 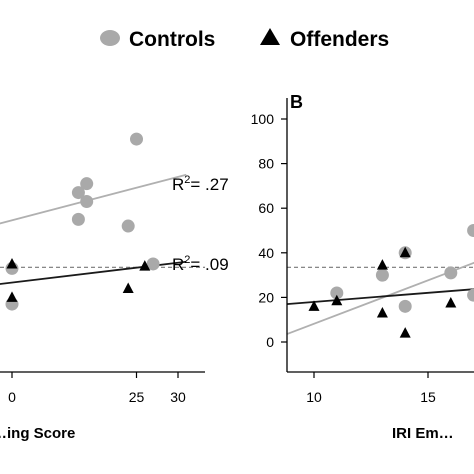 What do you see at coordinates (269, 230) in the screenshot?
I see `panel-b-y-ticks: 0 20 40 60 80 100` at bounding box center [269, 230].